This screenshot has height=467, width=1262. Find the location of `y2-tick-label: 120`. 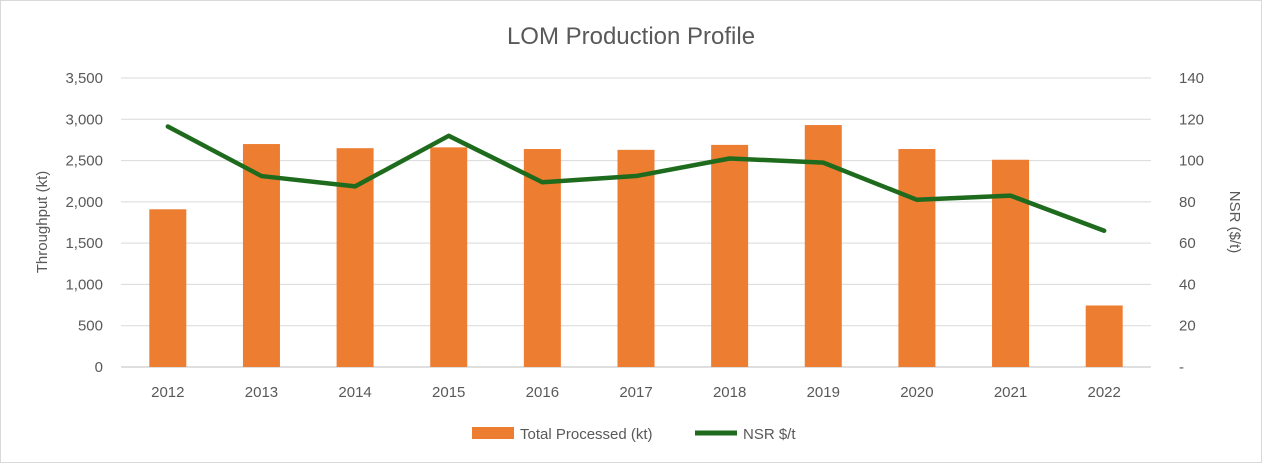

y2-tick-label: 120 is located at coordinates (1191, 119).